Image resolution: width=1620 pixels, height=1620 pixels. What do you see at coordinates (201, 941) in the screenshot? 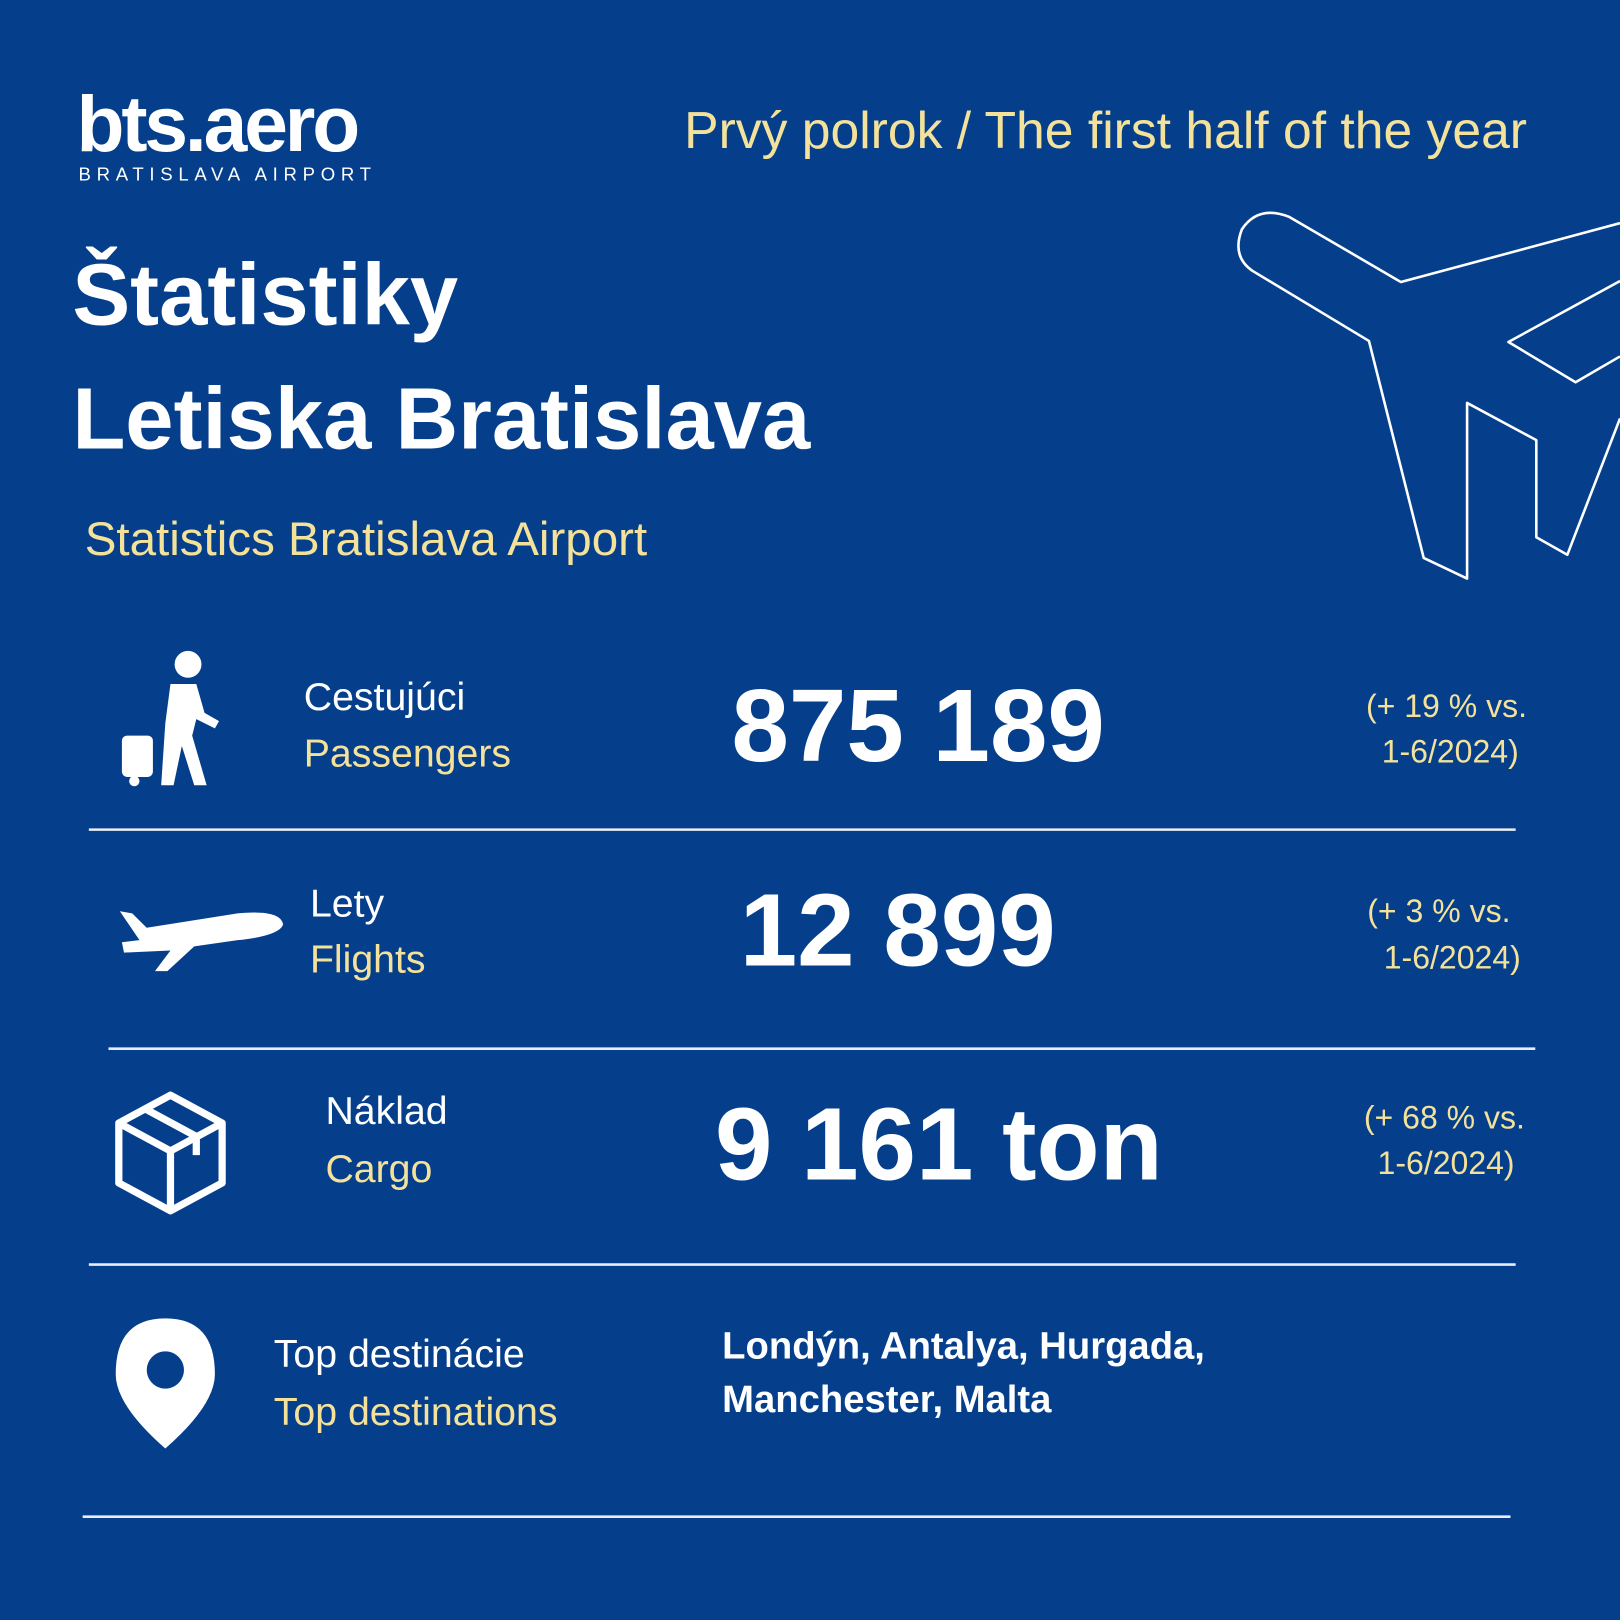
I see `plane-icon` at bounding box center [201, 941].